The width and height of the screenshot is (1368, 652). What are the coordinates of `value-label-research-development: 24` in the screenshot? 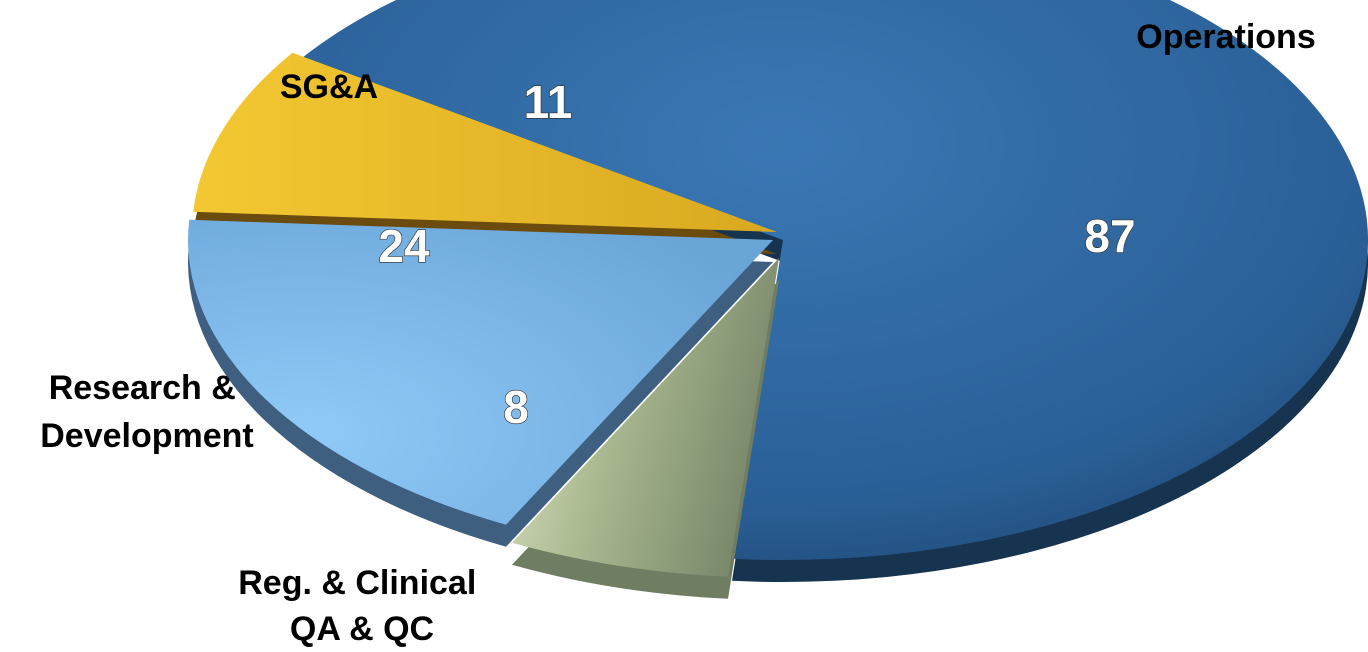 It's located at (404, 246).